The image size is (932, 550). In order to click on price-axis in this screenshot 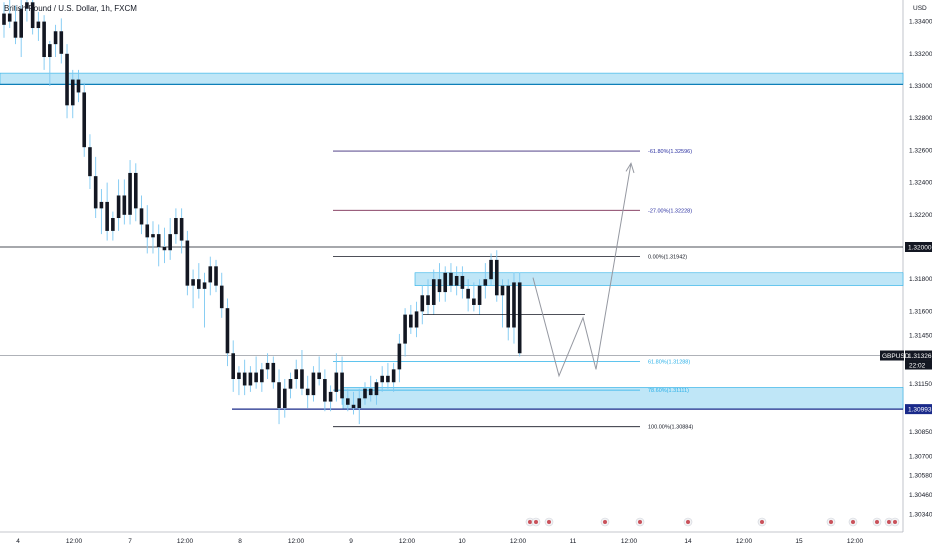, I will do `click(917, 275)`.